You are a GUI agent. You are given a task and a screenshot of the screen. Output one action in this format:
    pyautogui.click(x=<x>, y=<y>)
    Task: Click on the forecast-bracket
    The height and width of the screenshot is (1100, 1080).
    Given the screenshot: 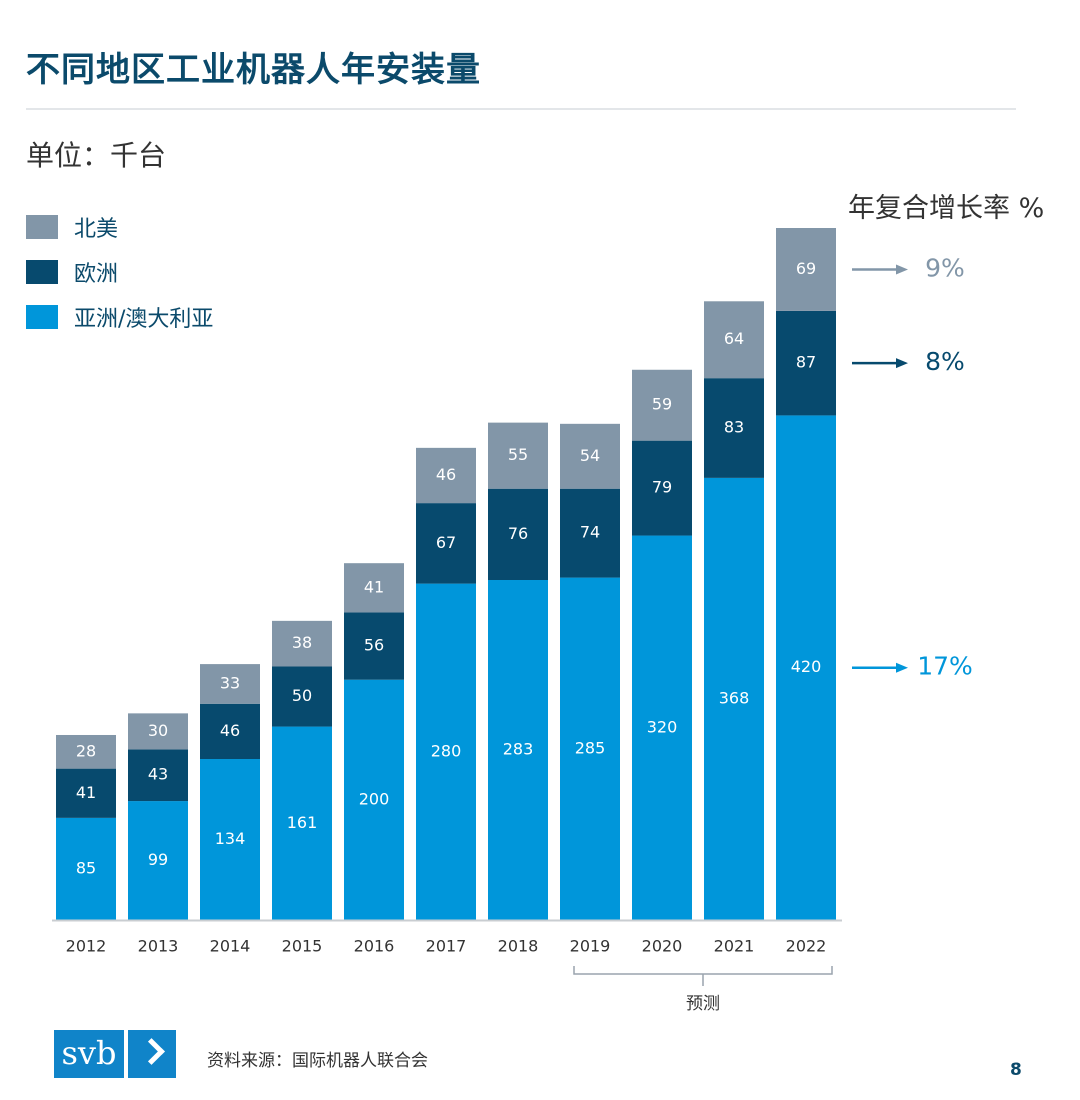 What is the action you would take?
    pyautogui.click(x=703, y=976)
    